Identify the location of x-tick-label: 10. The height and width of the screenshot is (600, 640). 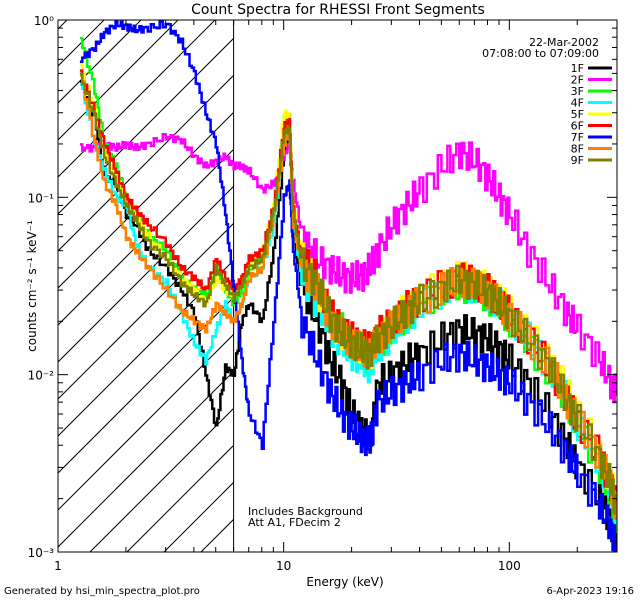
(283, 566).